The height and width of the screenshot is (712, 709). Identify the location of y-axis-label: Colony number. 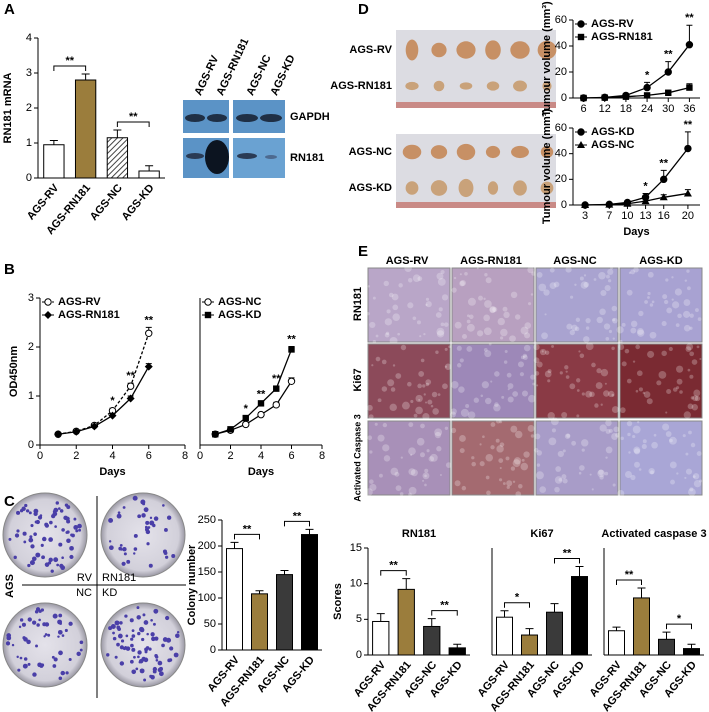
(192, 584).